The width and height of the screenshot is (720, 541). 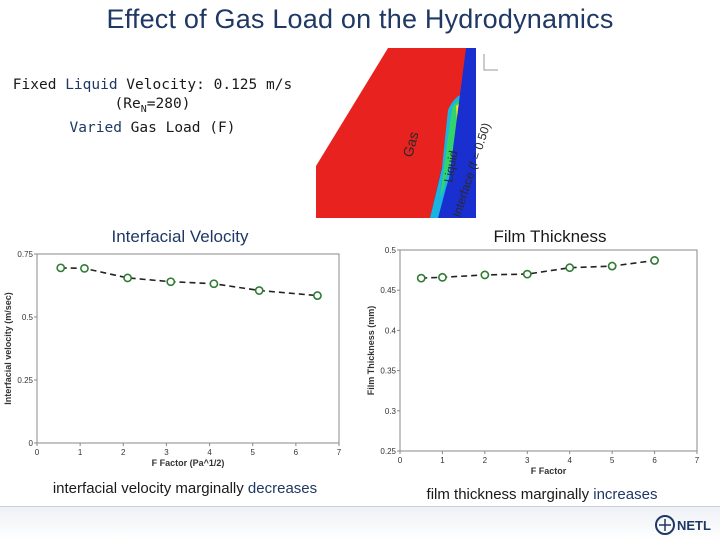 I want to click on cfd-label-gas: Gas, so click(x=410, y=144).